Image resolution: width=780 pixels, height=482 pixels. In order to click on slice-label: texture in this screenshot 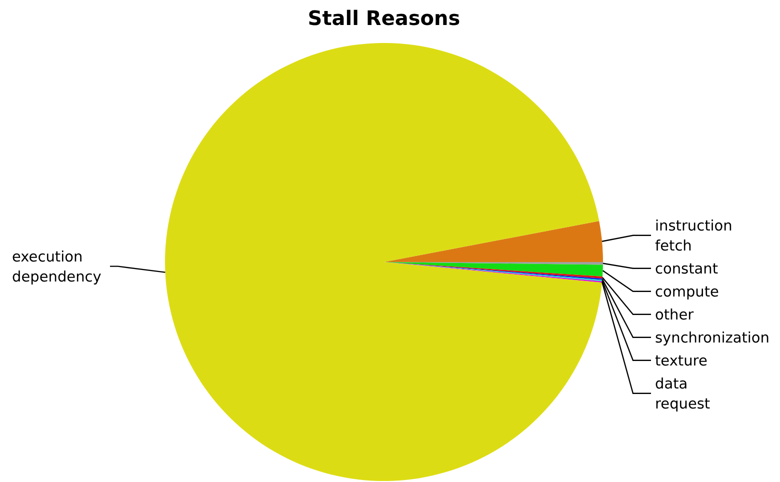, I will do `click(681, 361)`.